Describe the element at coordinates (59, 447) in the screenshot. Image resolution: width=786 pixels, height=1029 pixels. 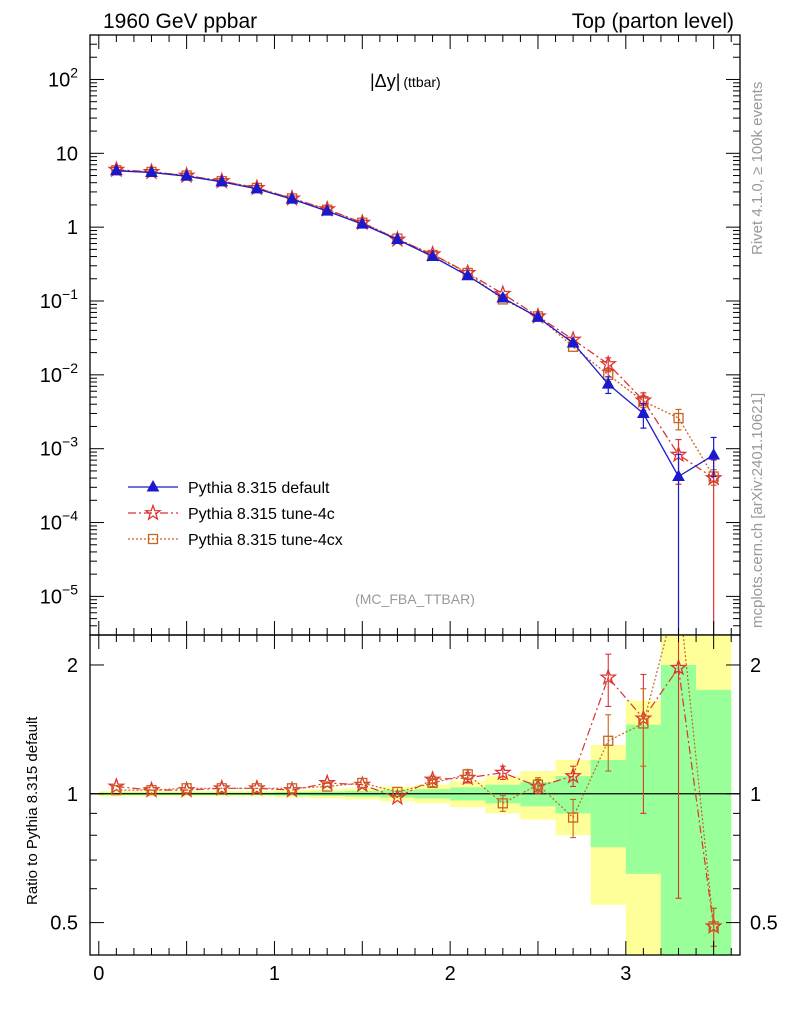
I see `y-tick-label: 10⁻³` at that location.